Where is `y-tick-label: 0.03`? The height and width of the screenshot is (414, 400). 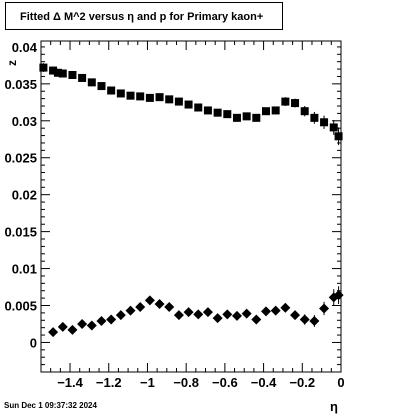 y-tick-label: 0.03 is located at coordinates (24, 121).